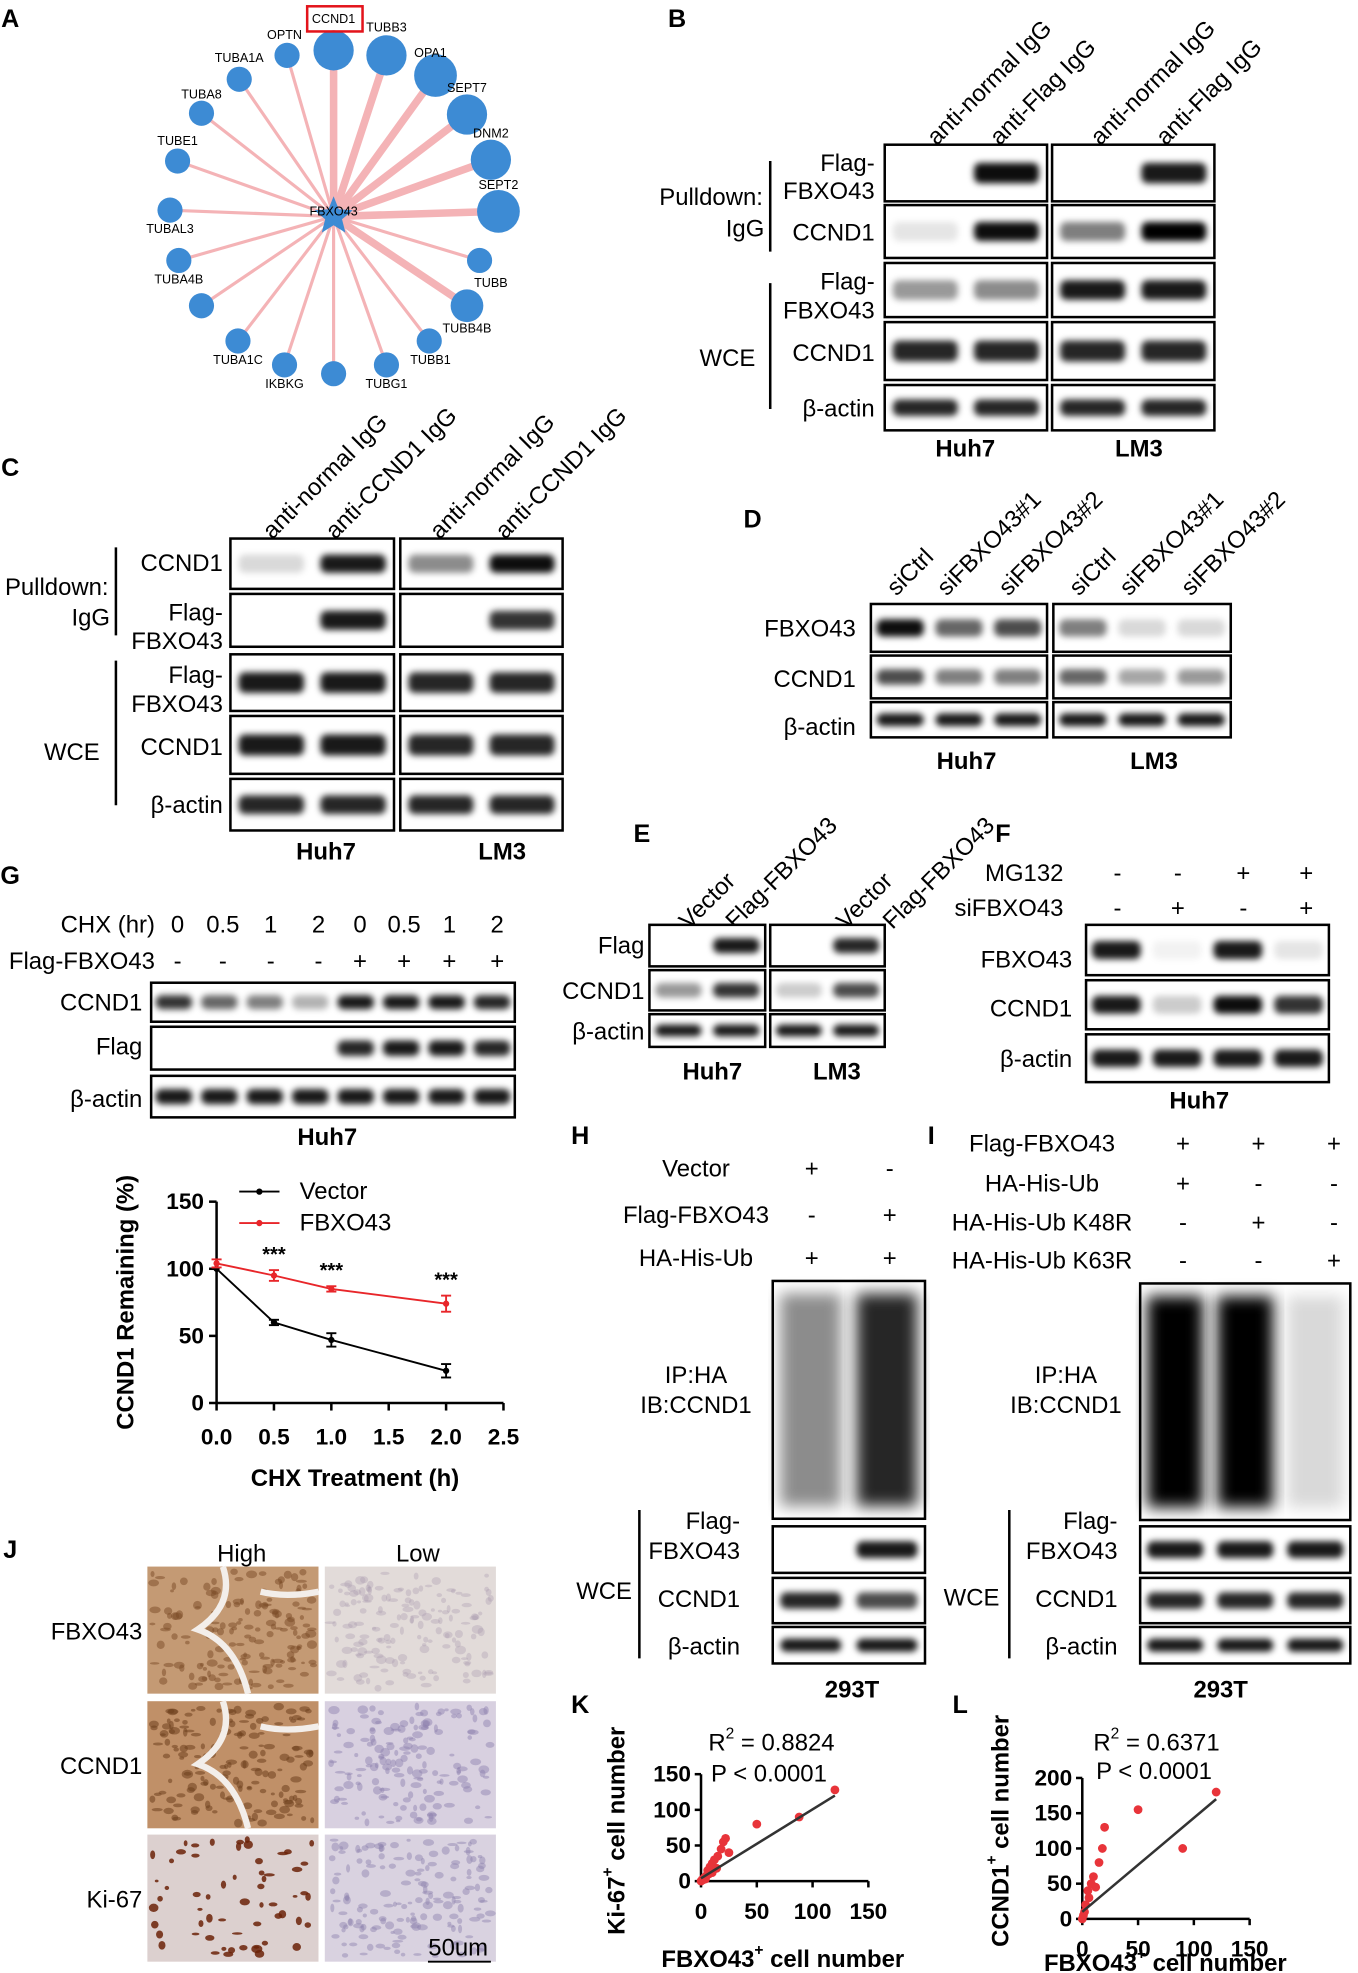  What do you see at coordinates (410, 1765) in the screenshot?
I see `ihc-image` at bounding box center [410, 1765].